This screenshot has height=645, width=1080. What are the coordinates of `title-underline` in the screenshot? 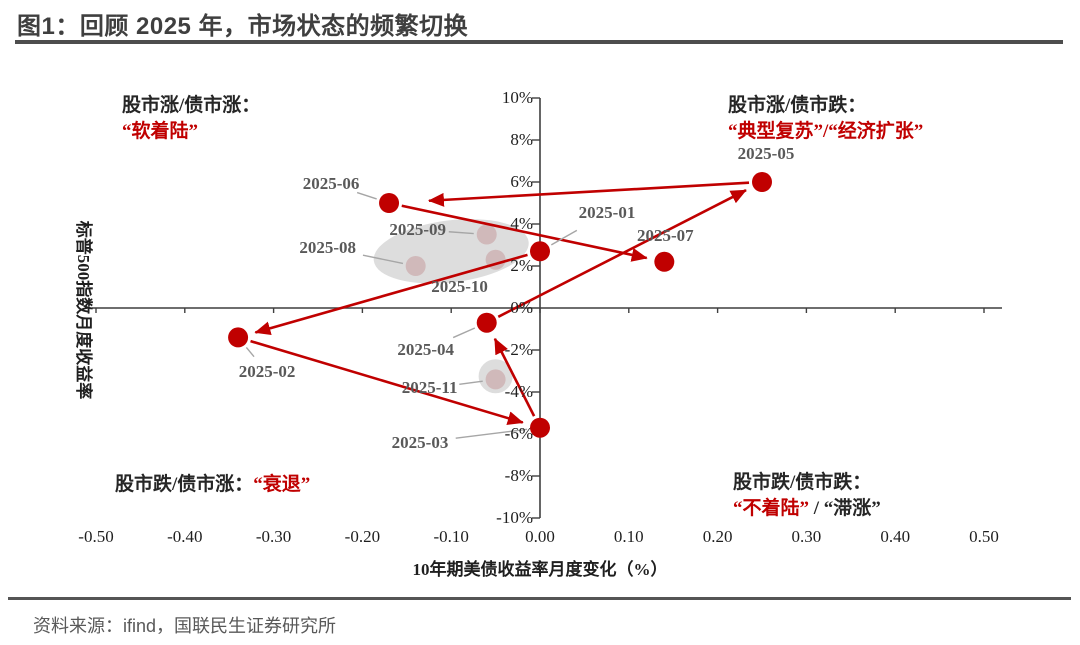 It's located at (539, 42).